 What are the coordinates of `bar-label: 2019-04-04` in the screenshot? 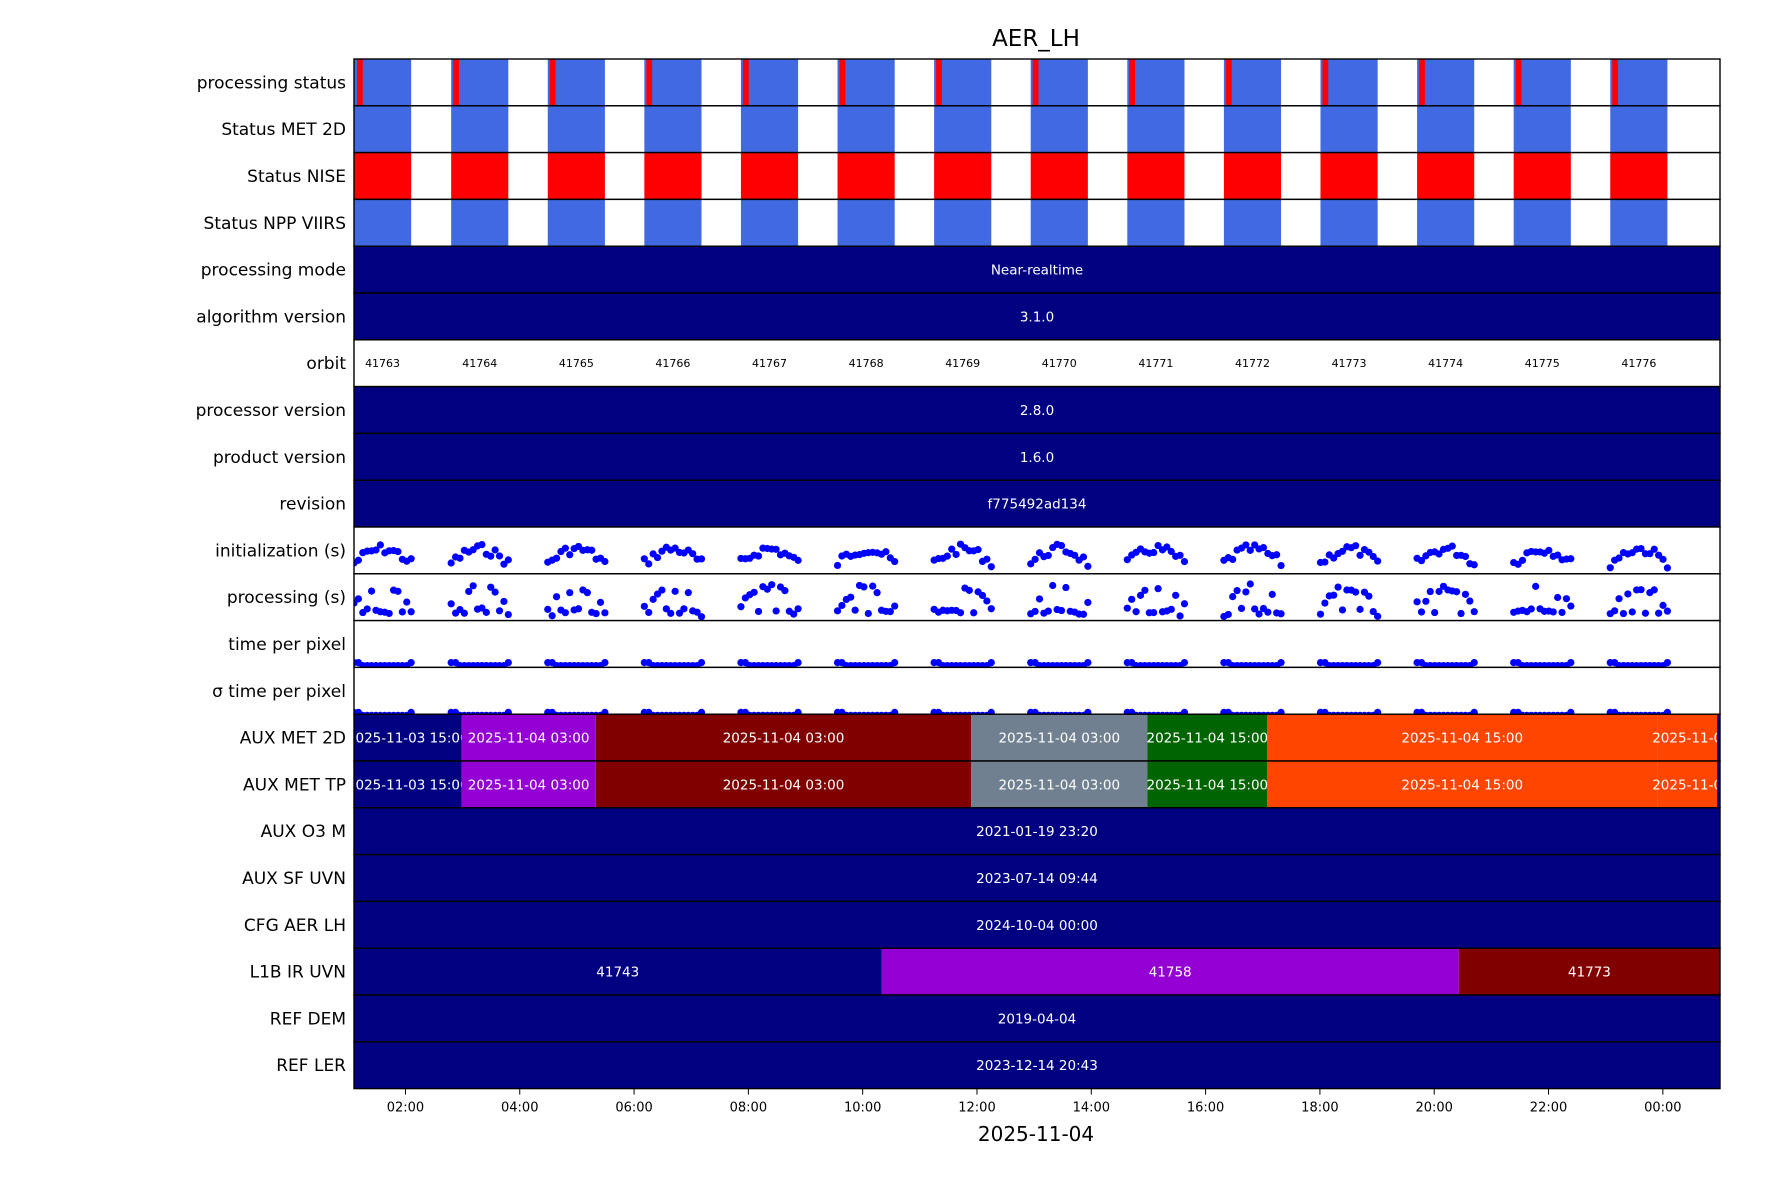 It's located at (1037, 1019).